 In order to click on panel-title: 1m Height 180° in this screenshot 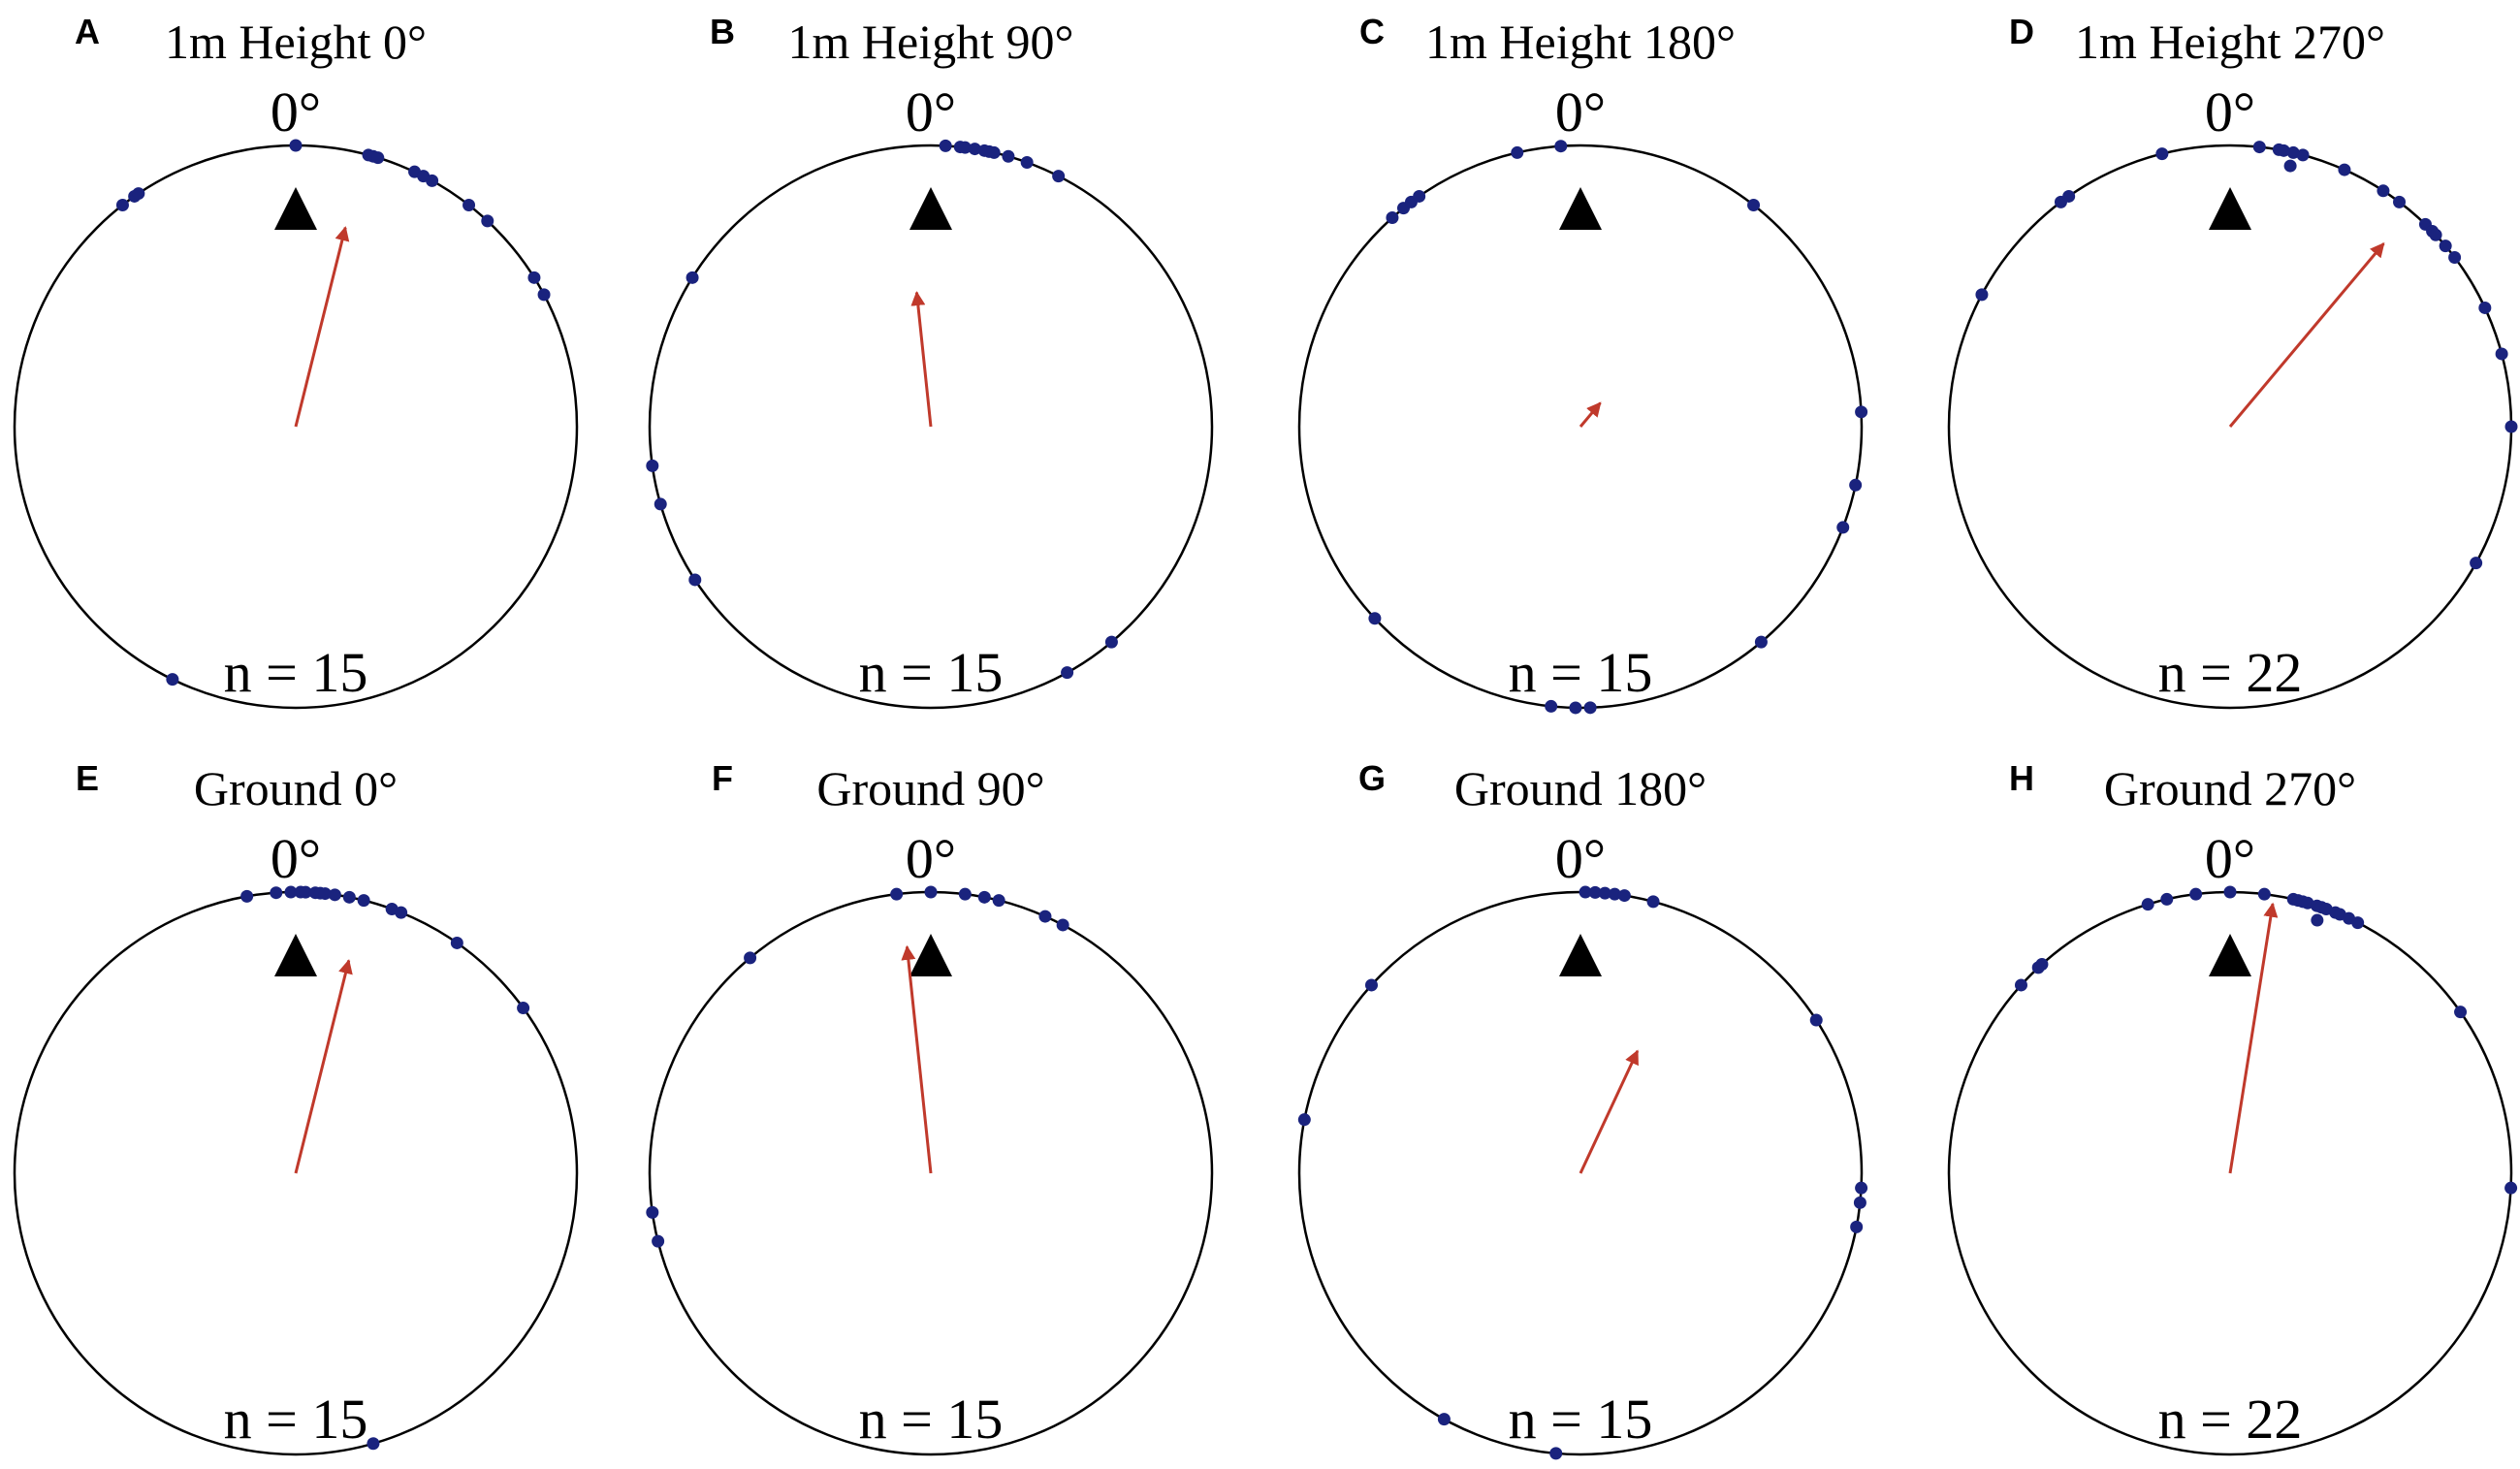, I will do `click(1581, 42)`.